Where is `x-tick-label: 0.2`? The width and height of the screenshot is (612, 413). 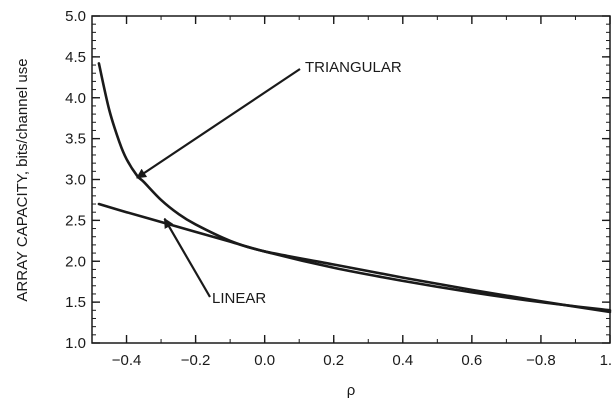
x-tick-label: 0.2 is located at coordinates (333, 360).